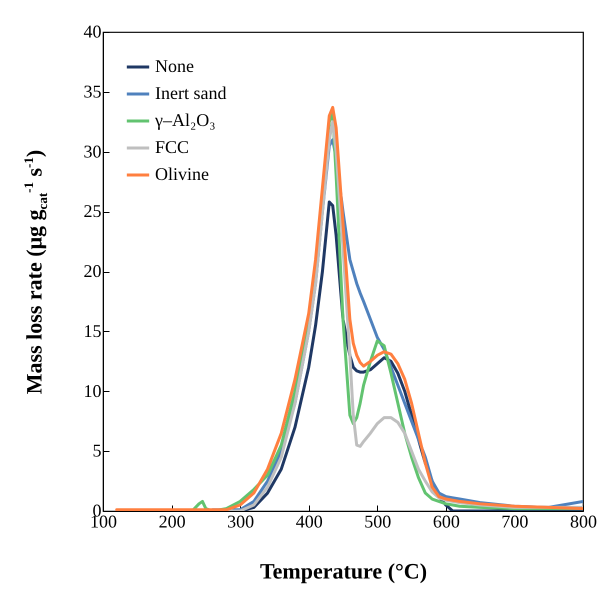 The width and height of the screenshot is (602, 601). I want to click on x-tick-label: 800, so click(583, 522).